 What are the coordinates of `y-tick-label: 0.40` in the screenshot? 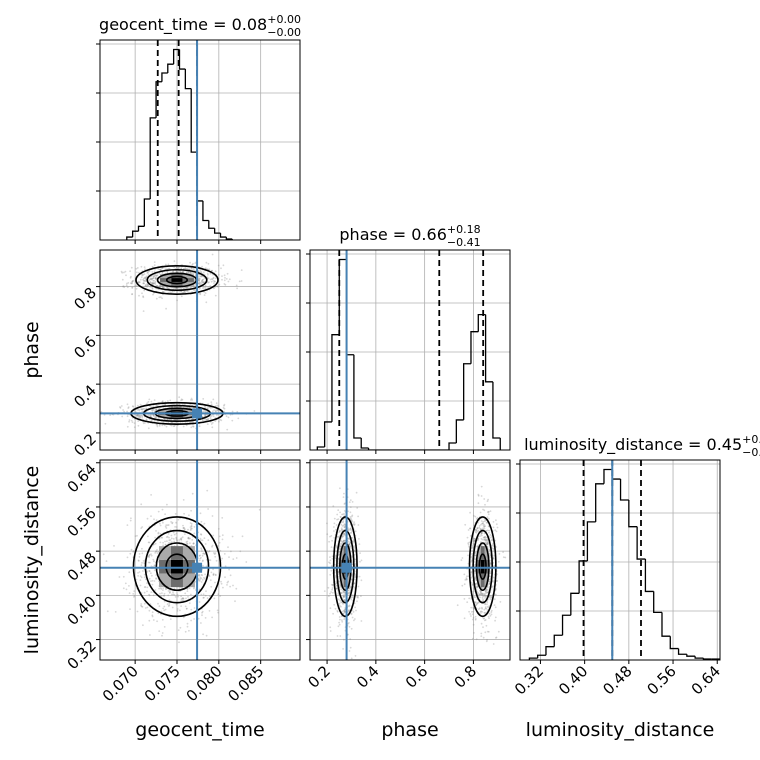 It's located at (82, 611).